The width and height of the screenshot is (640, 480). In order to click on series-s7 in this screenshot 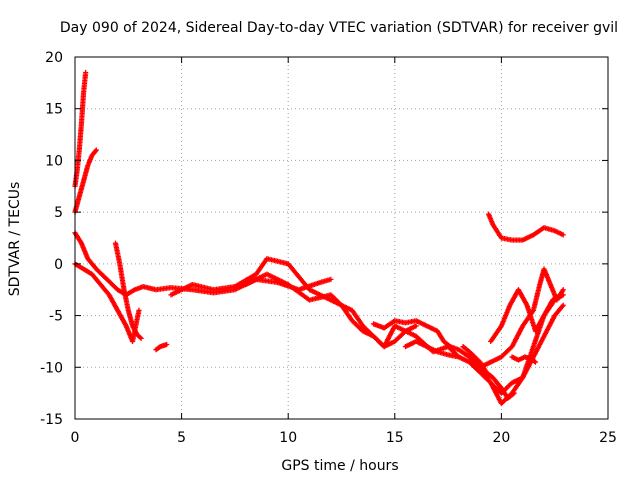, I will do `click(421, 339)`.